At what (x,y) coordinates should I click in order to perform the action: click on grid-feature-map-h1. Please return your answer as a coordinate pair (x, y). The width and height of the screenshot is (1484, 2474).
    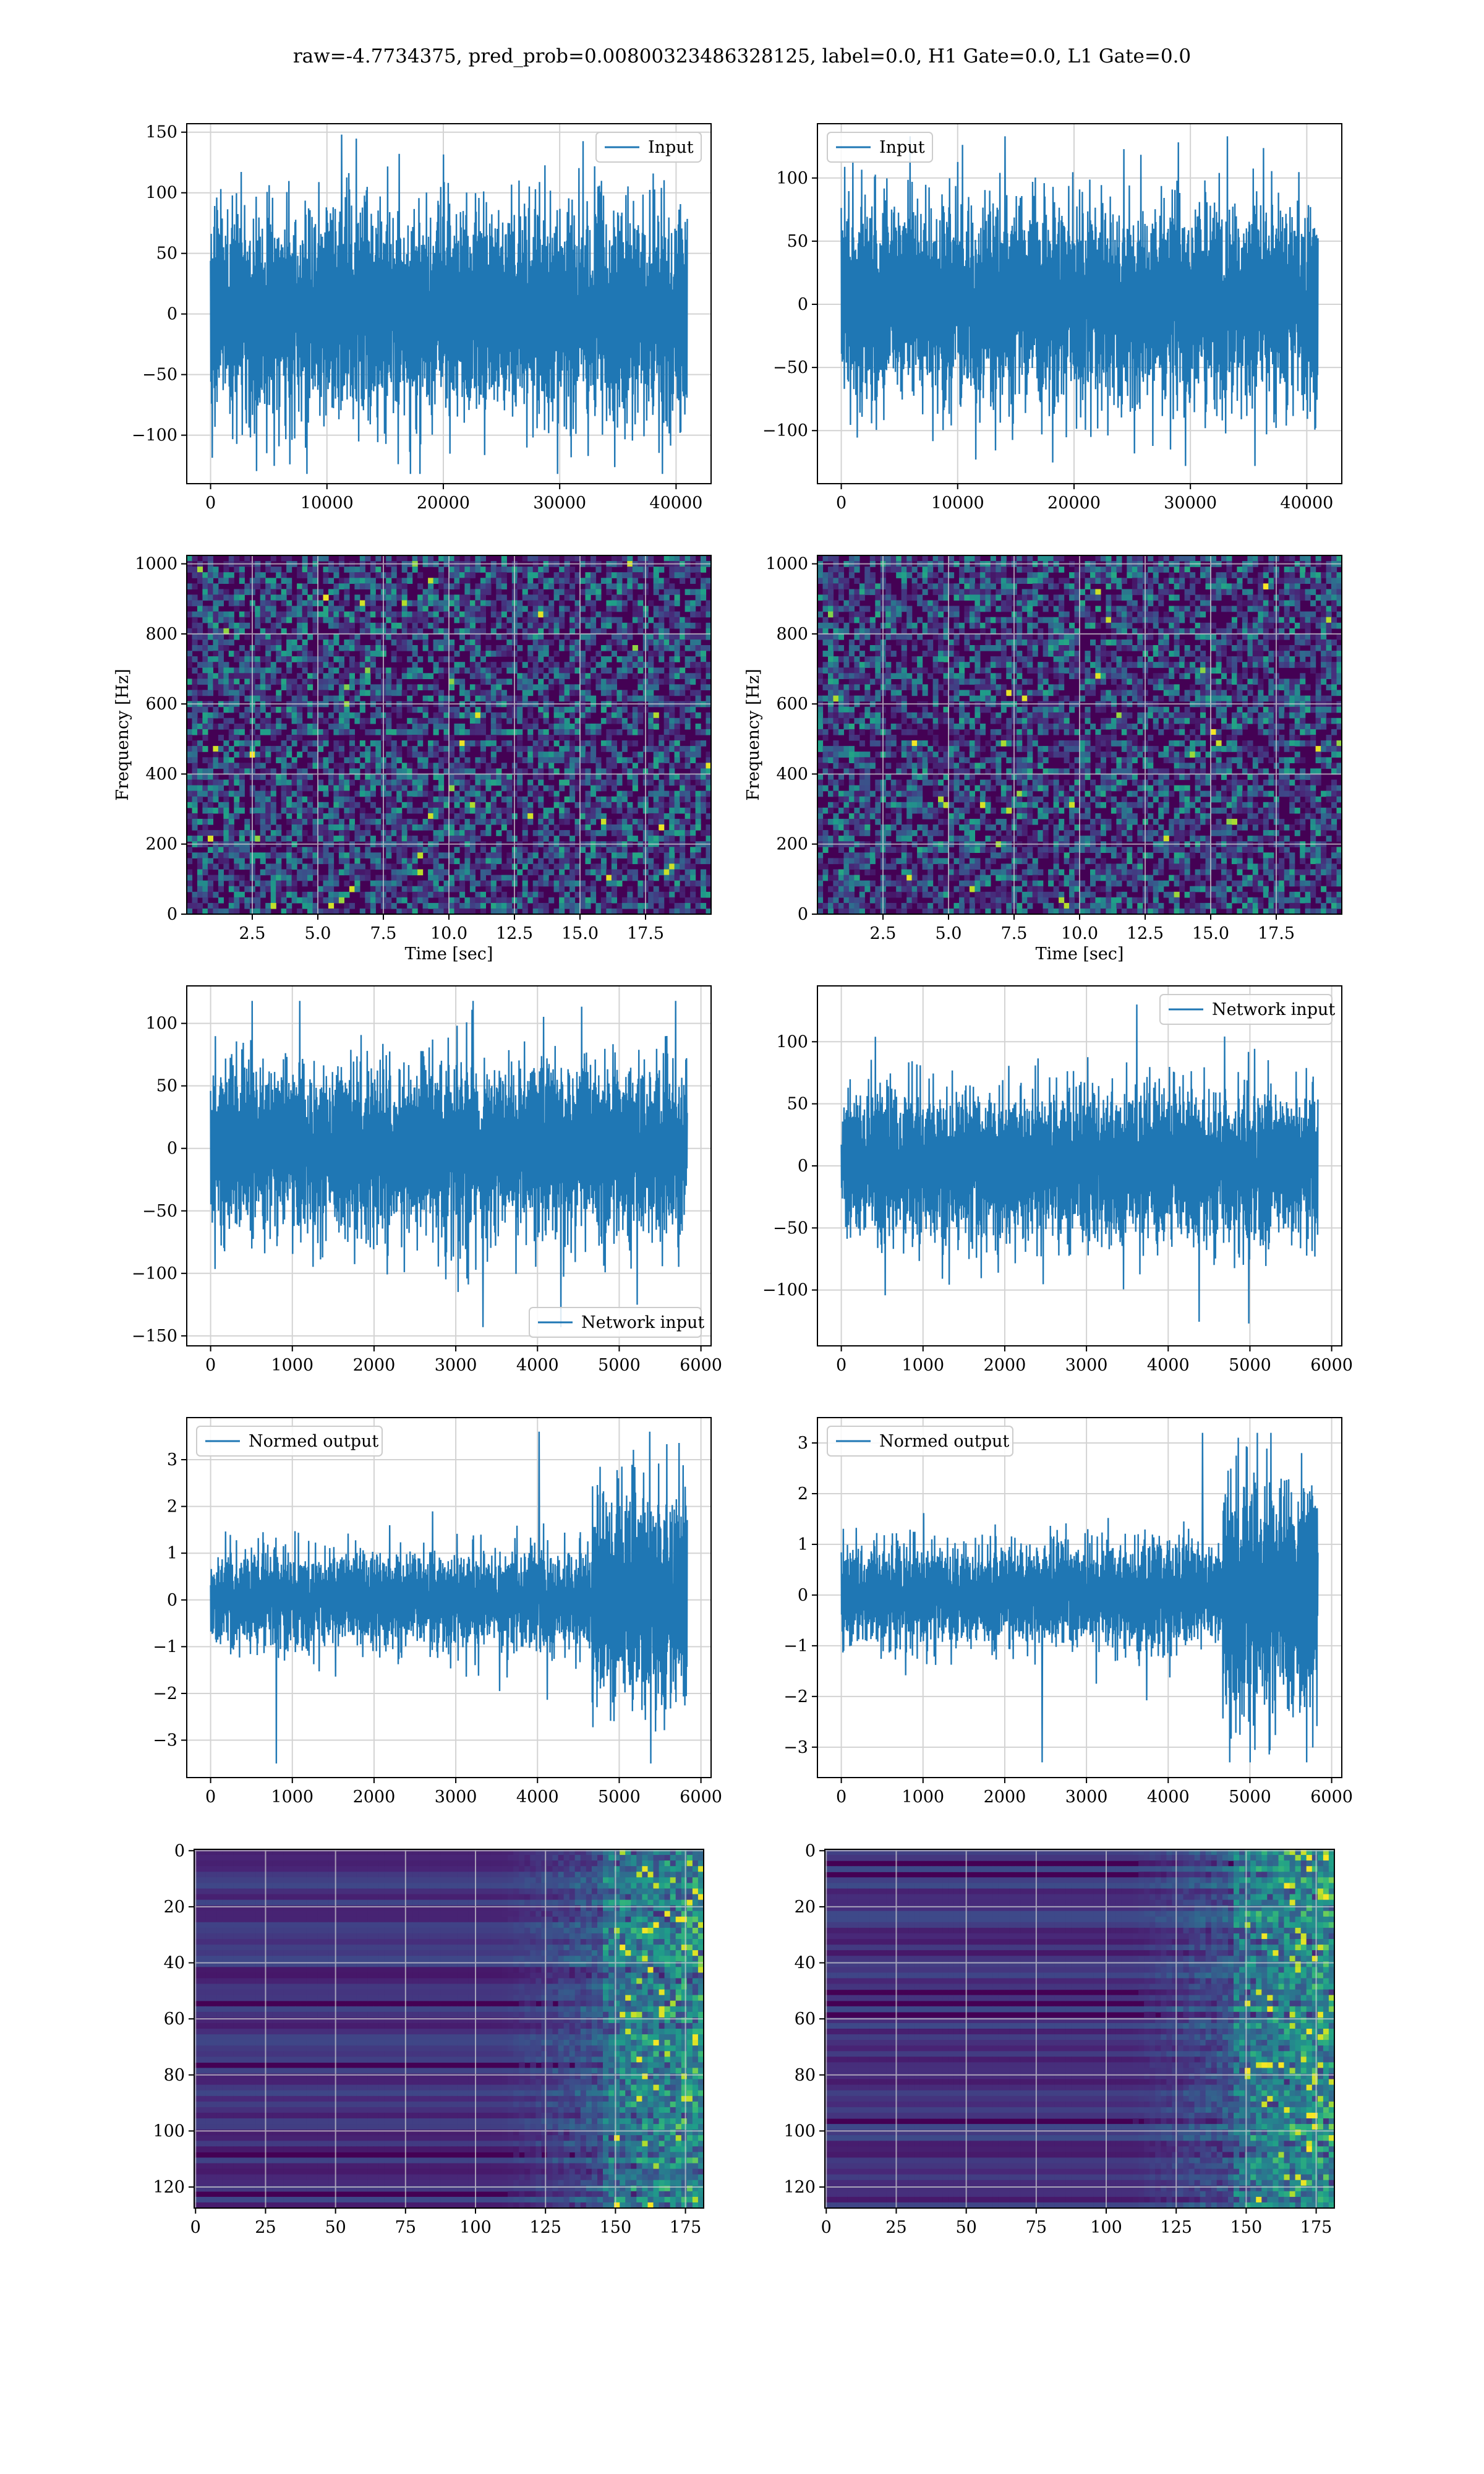
    Looking at the image, I should click on (449, 2028).